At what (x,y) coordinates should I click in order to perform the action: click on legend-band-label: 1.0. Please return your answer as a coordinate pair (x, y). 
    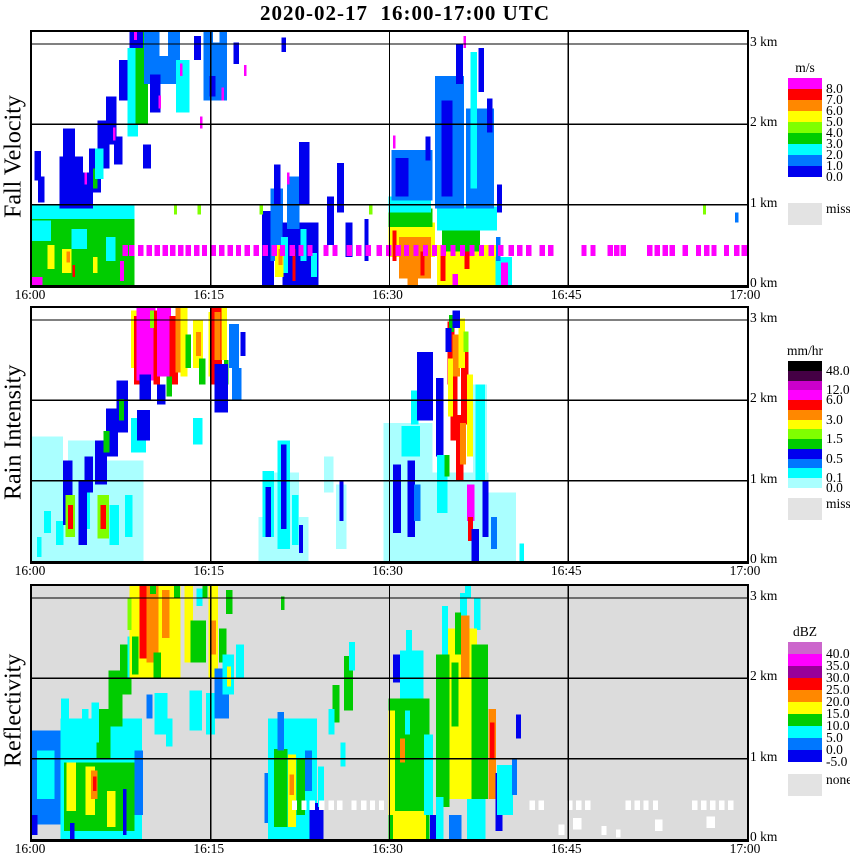
    Looking at the image, I should click on (834, 165).